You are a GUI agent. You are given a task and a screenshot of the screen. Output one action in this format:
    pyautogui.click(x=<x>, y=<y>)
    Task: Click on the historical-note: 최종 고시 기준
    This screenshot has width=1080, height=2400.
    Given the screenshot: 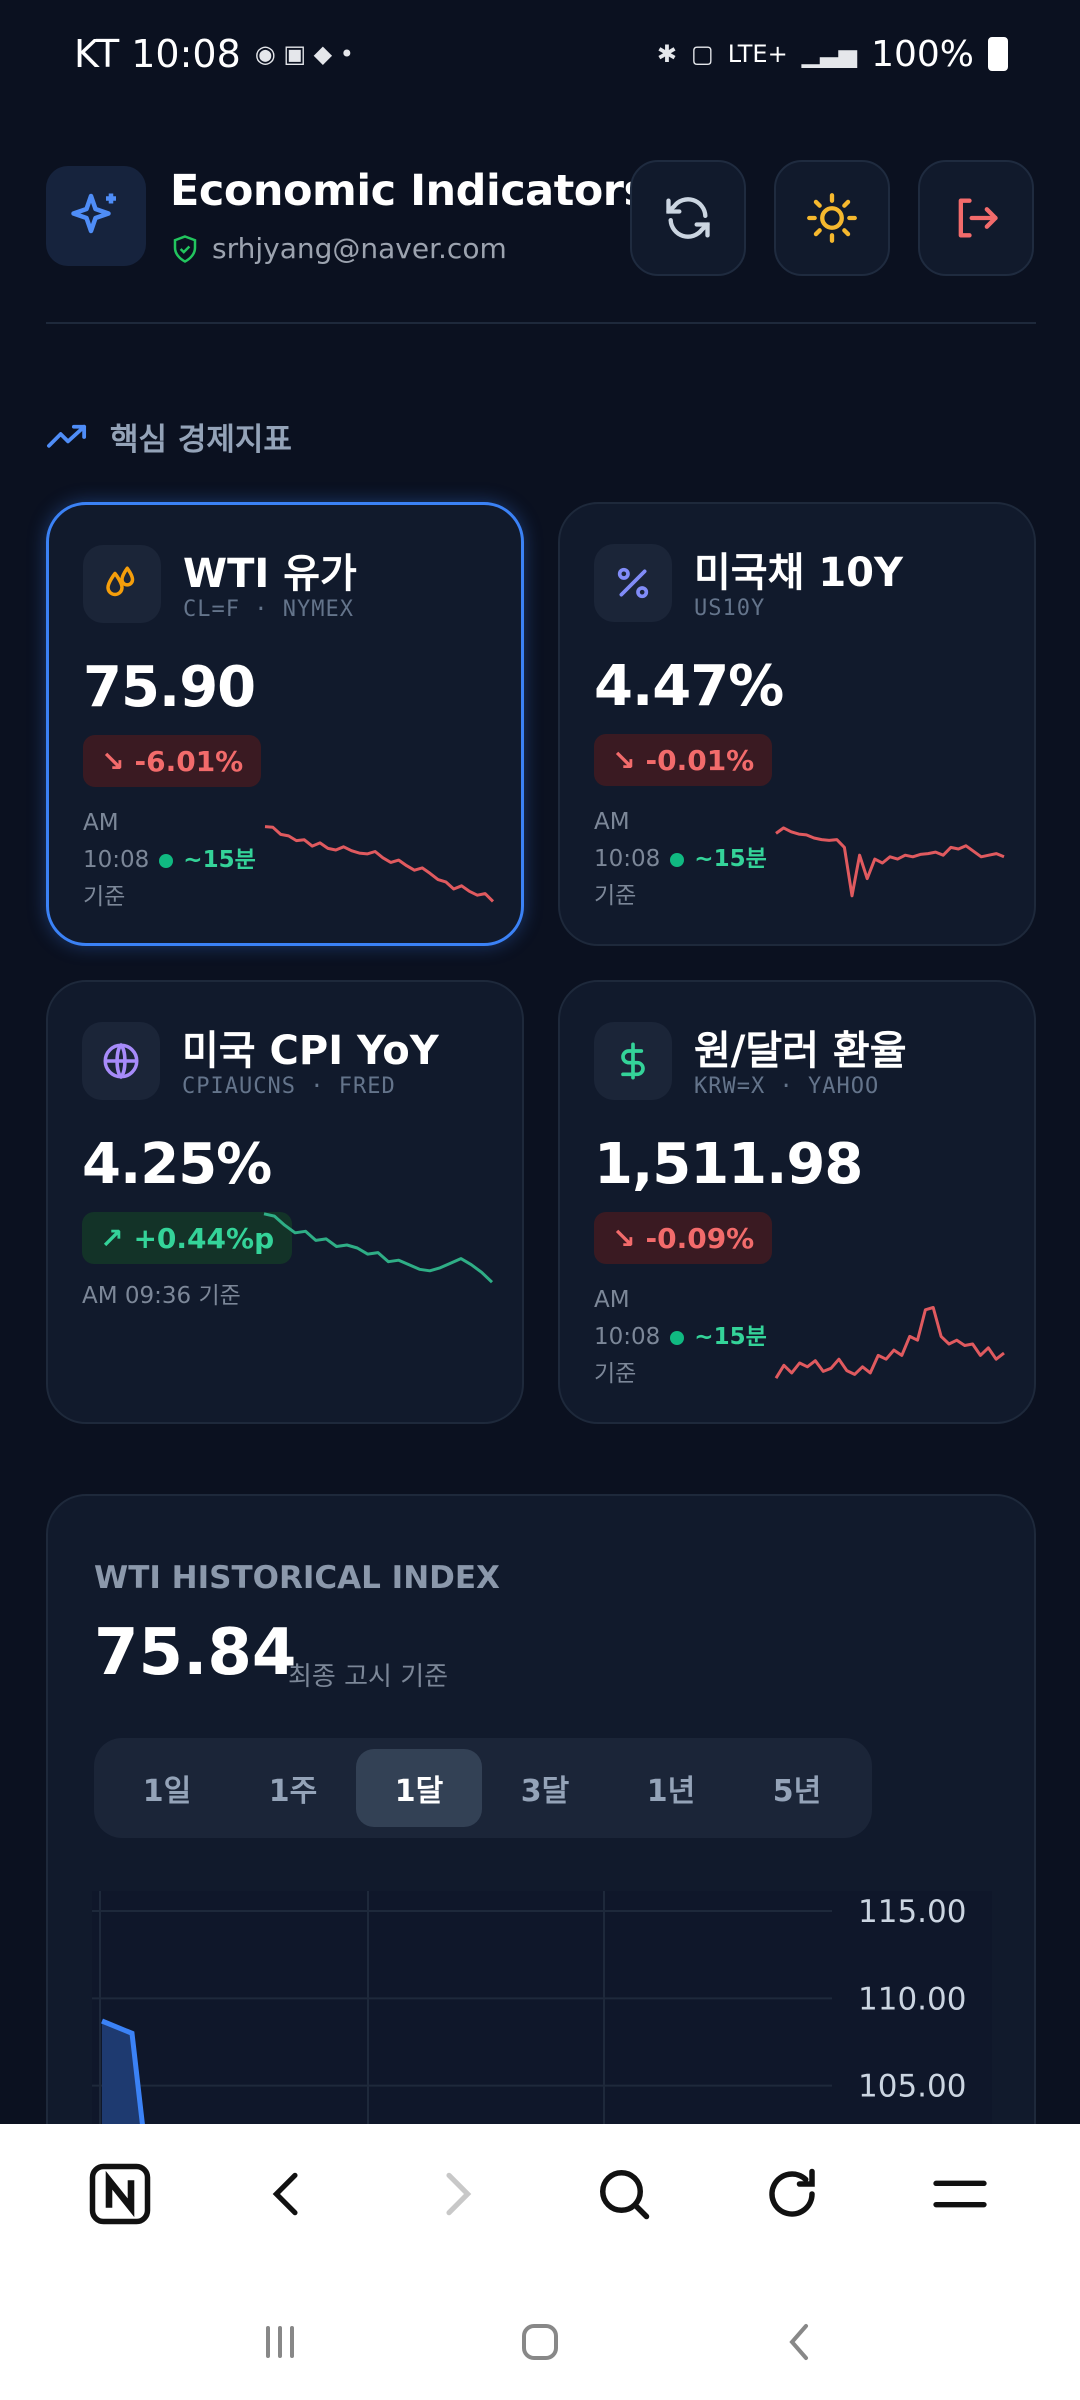 What is the action you would take?
    pyautogui.click(x=368, y=1677)
    